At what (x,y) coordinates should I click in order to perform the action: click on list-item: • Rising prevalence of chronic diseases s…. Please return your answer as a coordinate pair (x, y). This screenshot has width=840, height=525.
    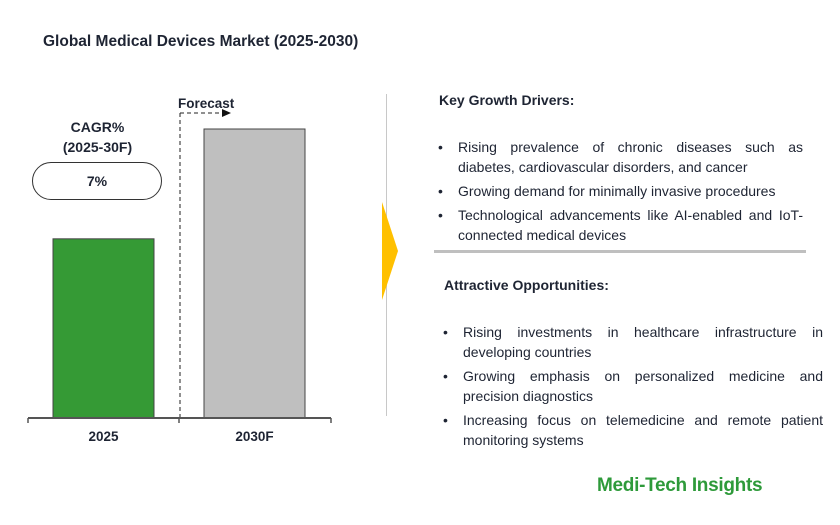
    Looking at the image, I should click on (620, 157).